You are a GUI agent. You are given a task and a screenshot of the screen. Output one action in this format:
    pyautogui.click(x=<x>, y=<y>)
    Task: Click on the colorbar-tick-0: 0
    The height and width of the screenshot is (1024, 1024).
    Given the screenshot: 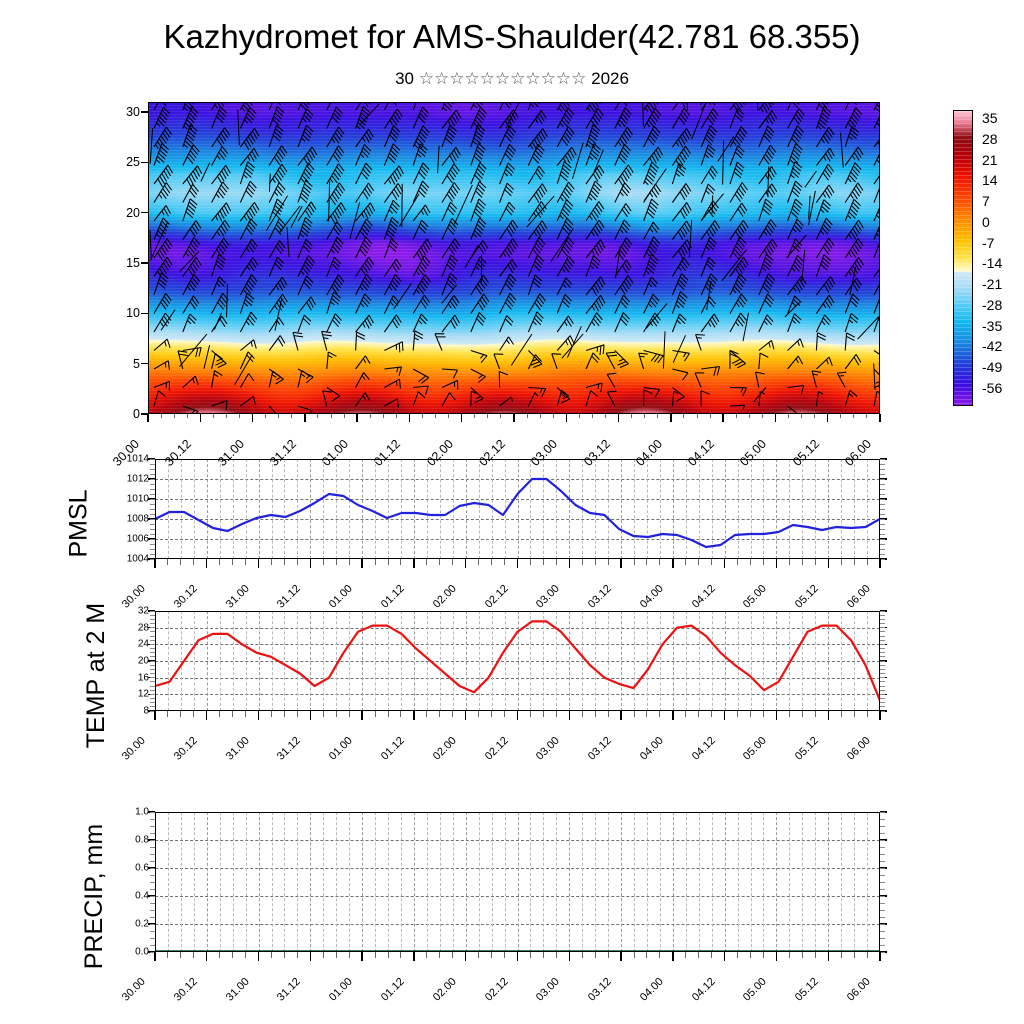 What is the action you would take?
    pyautogui.click(x=986, y=221)
    